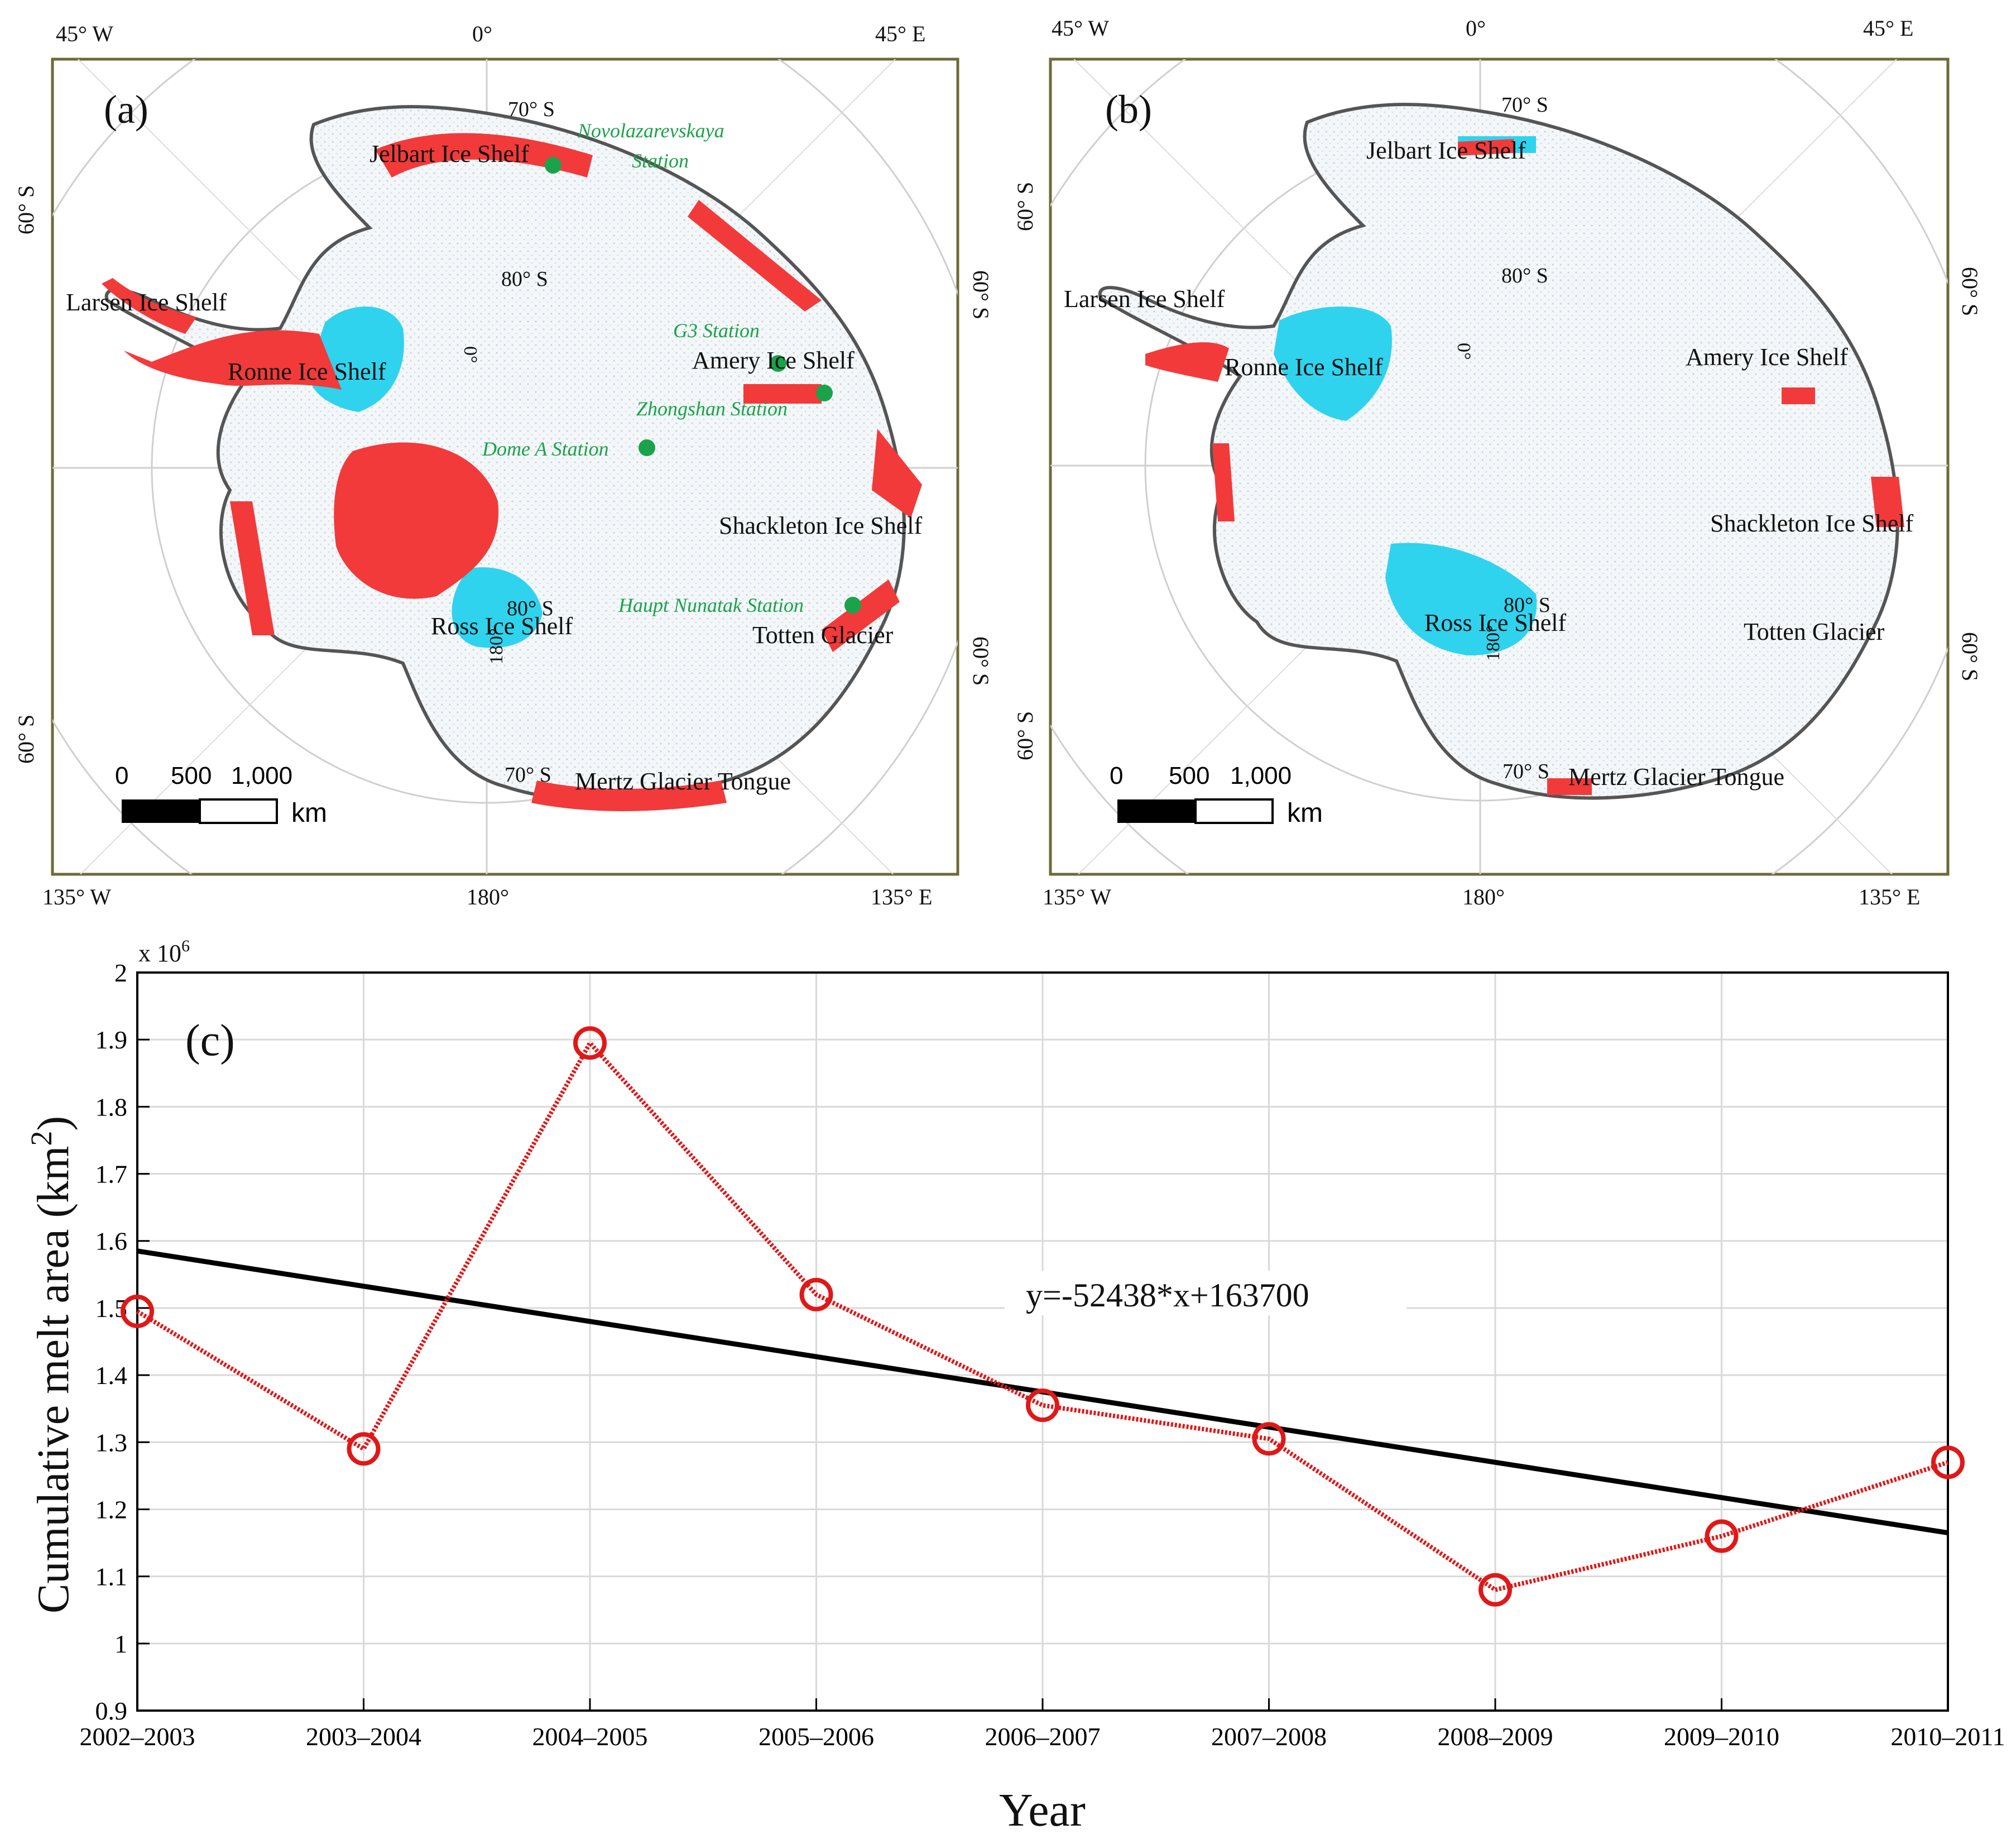  Describe the element at coordinates (123, 1342) in the screenshot. I see `chart-y-ticks: 0.911.11.21.31.41.51.61.71.81.92` at that location.